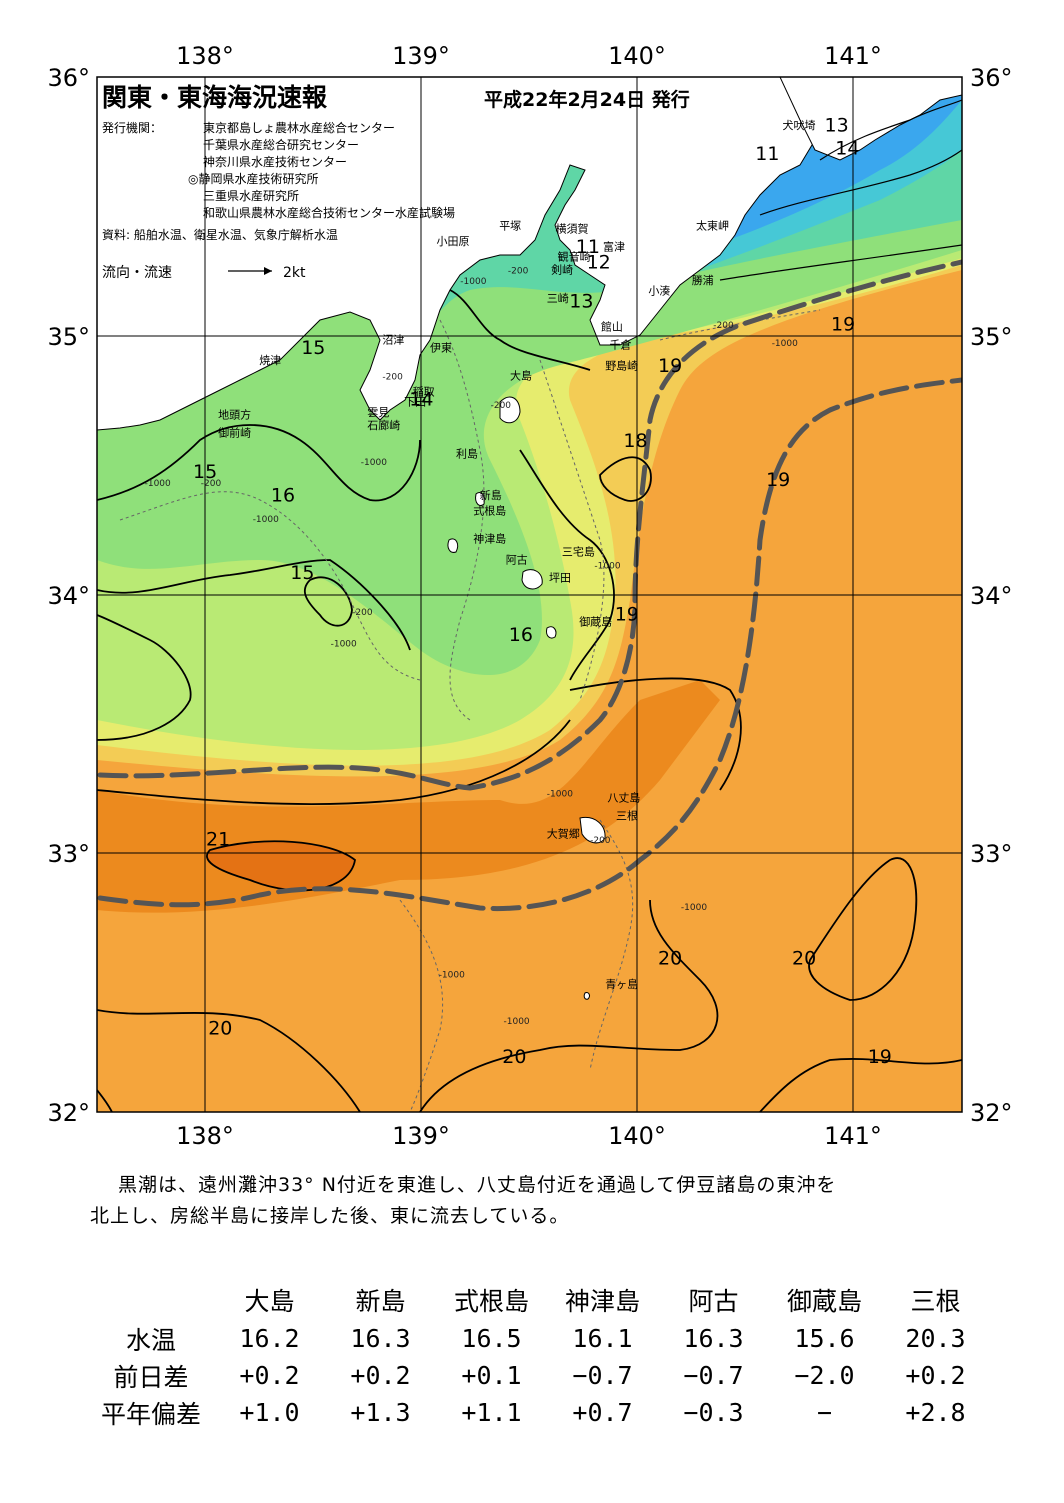  What do you see at coordinates (491, 1301) in the screenshot?
I see `station-header: 式根島` at bounding box center [491, 1301].